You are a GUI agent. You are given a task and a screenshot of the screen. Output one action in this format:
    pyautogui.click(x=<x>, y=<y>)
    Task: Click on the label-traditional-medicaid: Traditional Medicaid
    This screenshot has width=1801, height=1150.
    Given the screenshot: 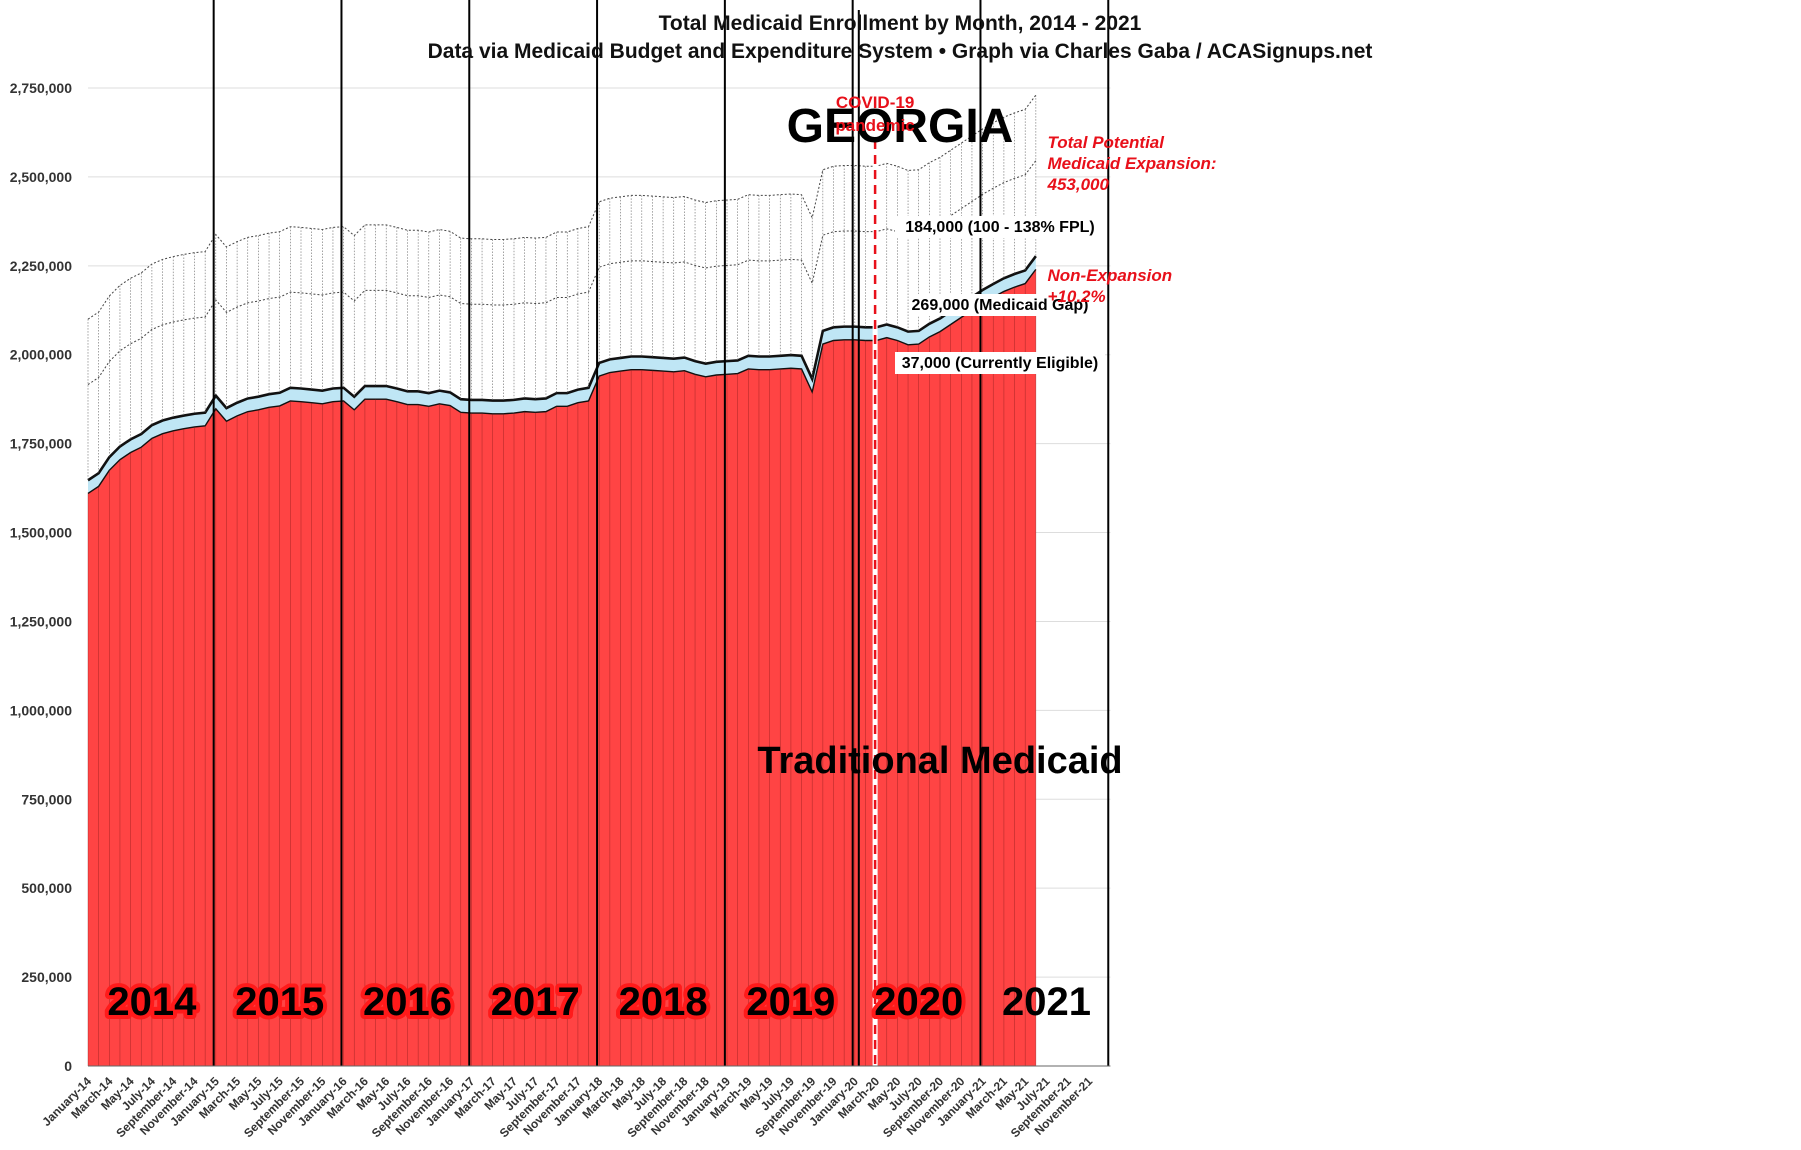 What is the action you would take?
    pyautogui.click(x=939, y=761)
    